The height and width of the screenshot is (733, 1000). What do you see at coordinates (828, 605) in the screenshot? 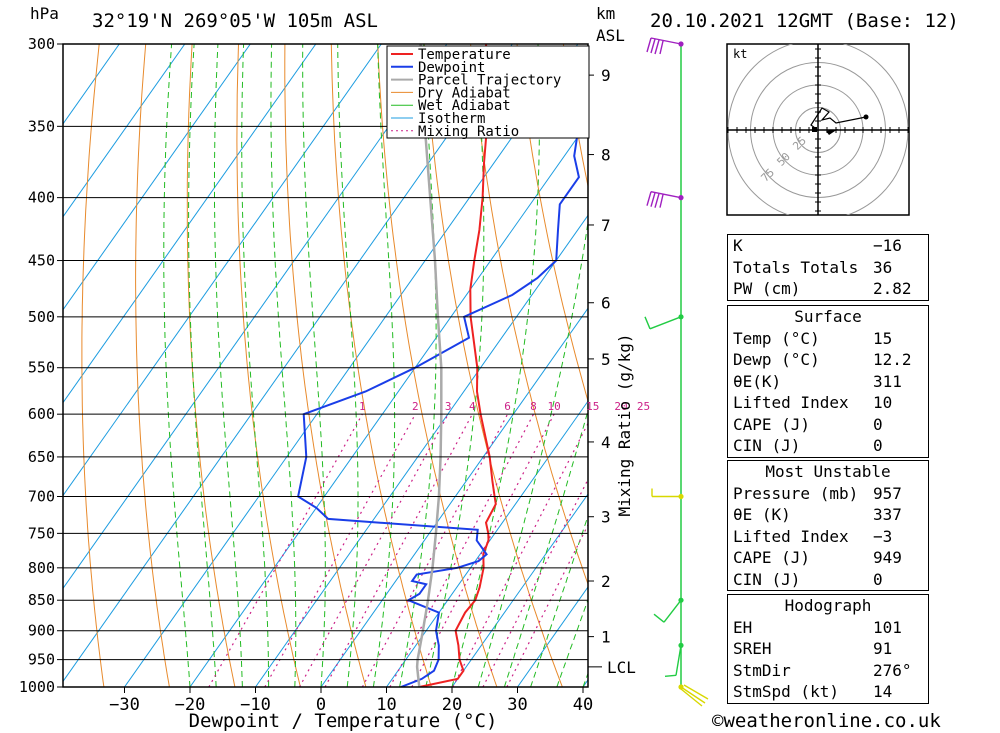
I see `hodograph-title: Hodograph` at bounding box center [828, 605].